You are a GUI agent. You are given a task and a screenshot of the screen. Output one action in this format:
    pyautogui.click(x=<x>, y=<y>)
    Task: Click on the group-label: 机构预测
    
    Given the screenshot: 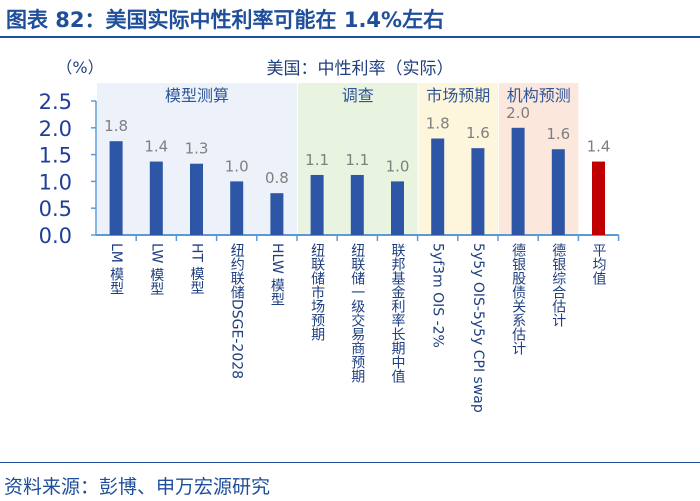 What is the action you would take?
    pyautogui.click(x=539, y=95)
    